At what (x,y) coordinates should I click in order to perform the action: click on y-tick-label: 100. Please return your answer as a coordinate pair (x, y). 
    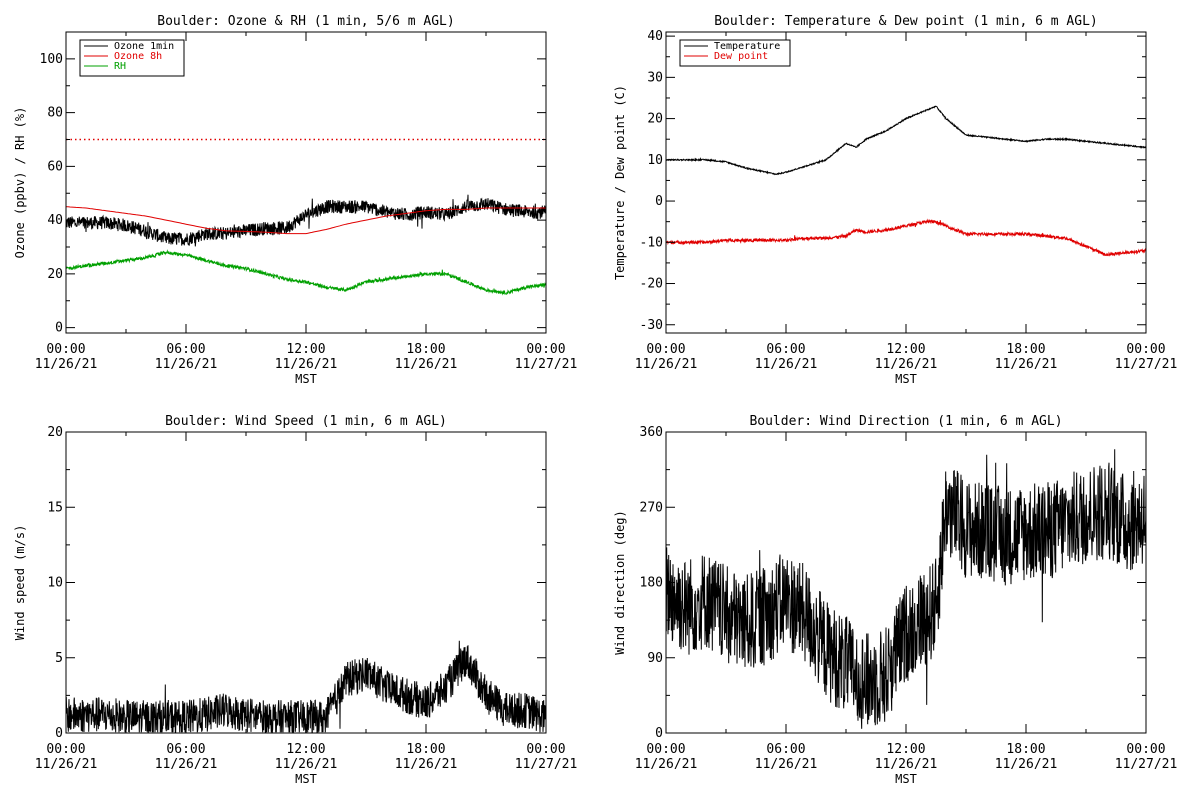
    Looking at the image, I should click on (51, 59).